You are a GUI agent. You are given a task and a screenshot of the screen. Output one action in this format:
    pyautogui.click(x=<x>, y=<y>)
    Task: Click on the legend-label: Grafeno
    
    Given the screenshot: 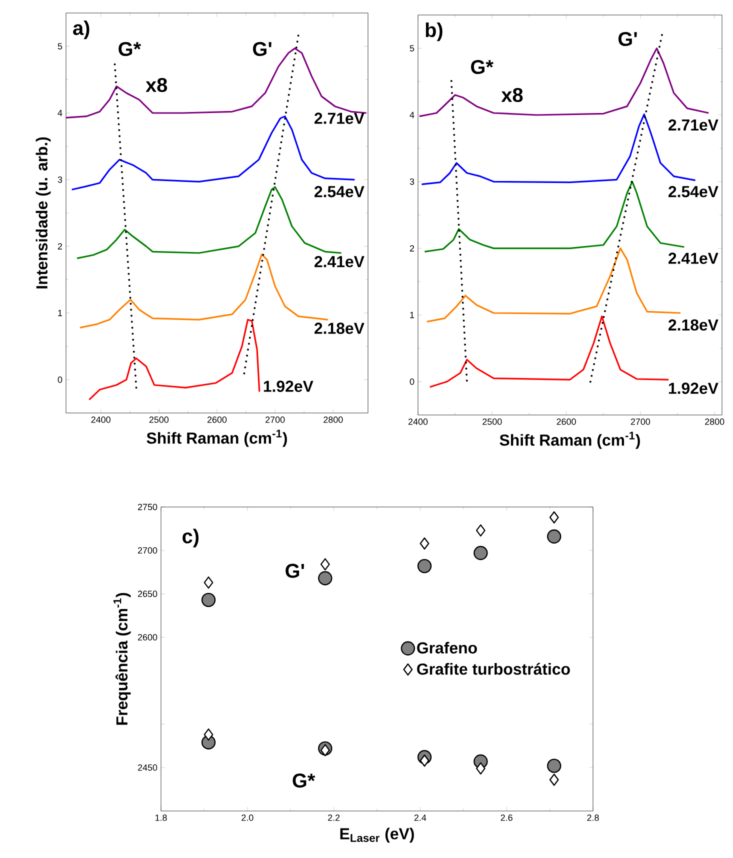 What is the action you would take?
    pyautogui.click(x=447, y=648)
    